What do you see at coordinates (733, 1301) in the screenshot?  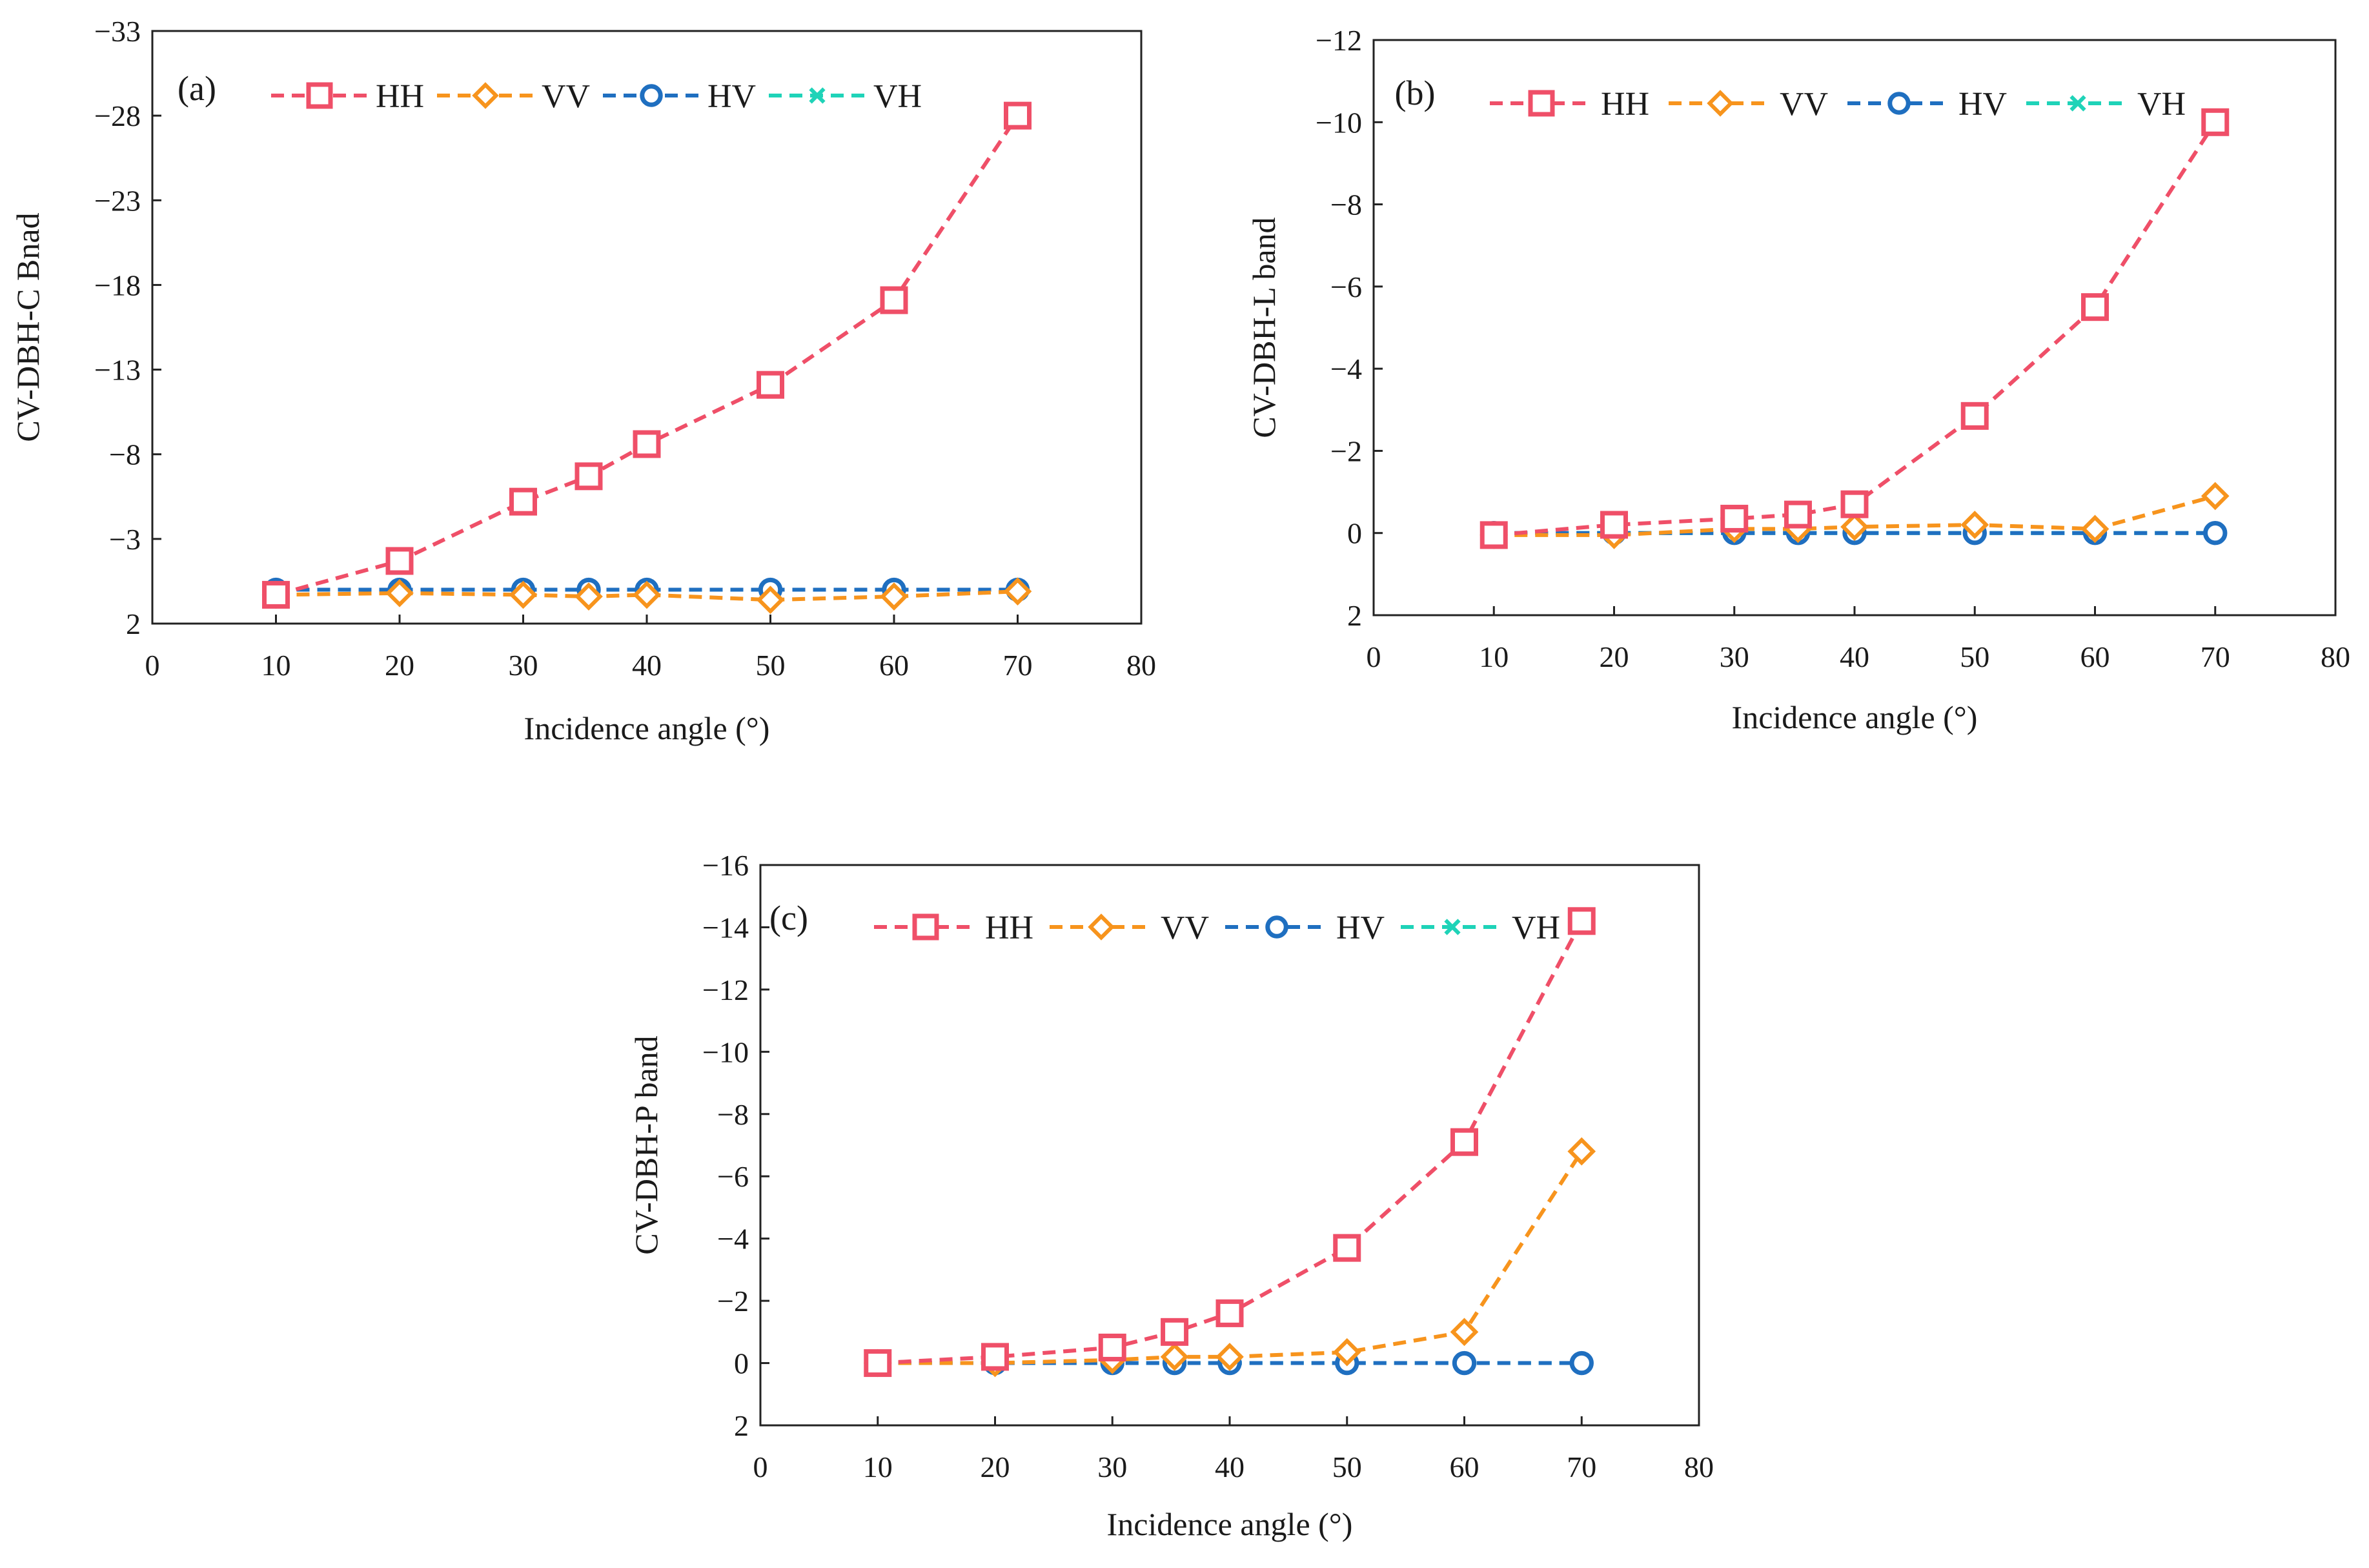 I see `y-tick-label: −2` at bounding box center [733, 1301].